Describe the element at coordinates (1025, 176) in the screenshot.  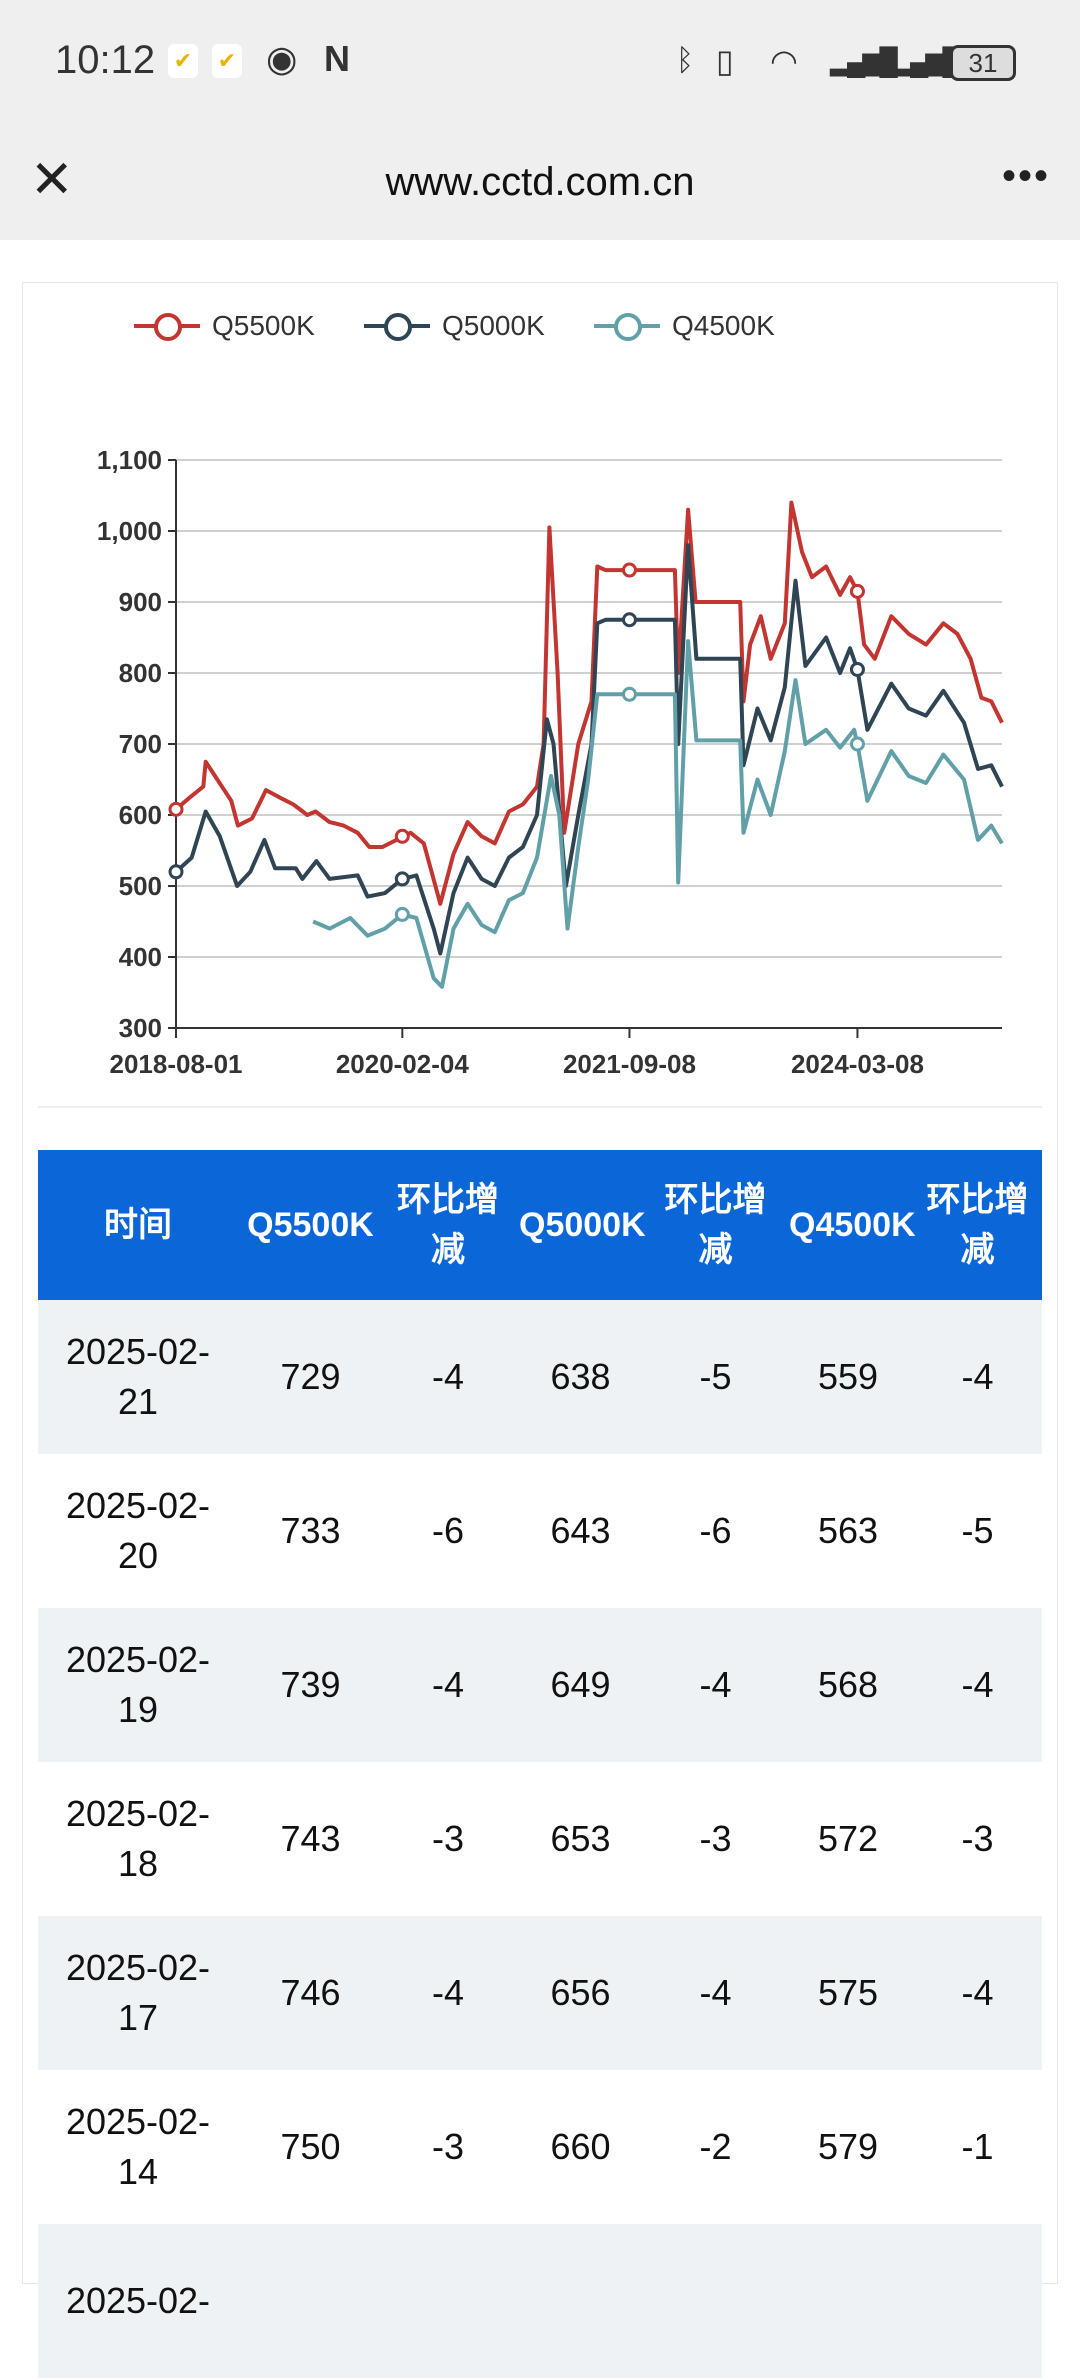
I see `more-menu-button: •••` at that location.